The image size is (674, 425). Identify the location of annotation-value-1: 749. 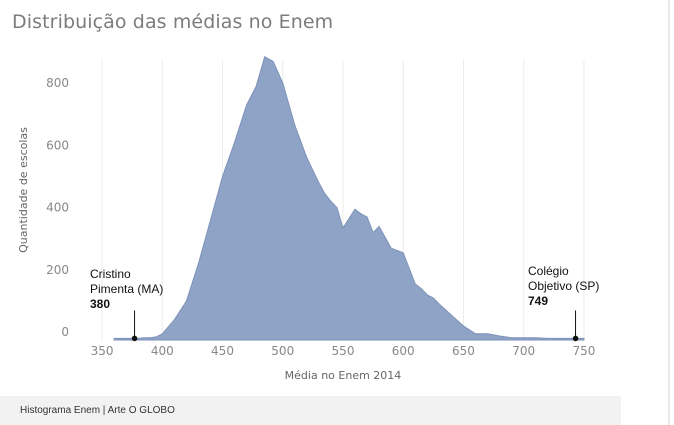
(538, 301).